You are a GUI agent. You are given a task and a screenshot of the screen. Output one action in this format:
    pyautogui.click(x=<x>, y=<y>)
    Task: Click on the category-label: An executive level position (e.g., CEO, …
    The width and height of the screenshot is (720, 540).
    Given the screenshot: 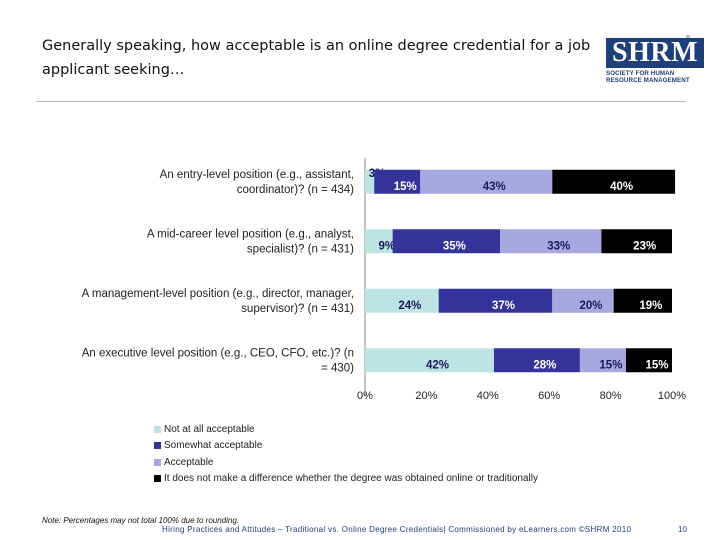 What is the action you would take?
    pyautogui.click(x=218, y=360)
    